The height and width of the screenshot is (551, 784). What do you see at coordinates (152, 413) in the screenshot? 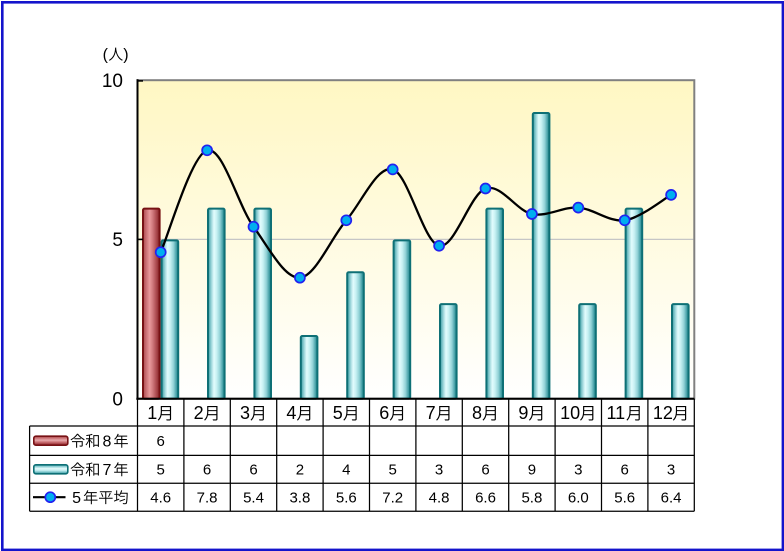
I see `svg-text: 1` at bounding box center [152, 413].